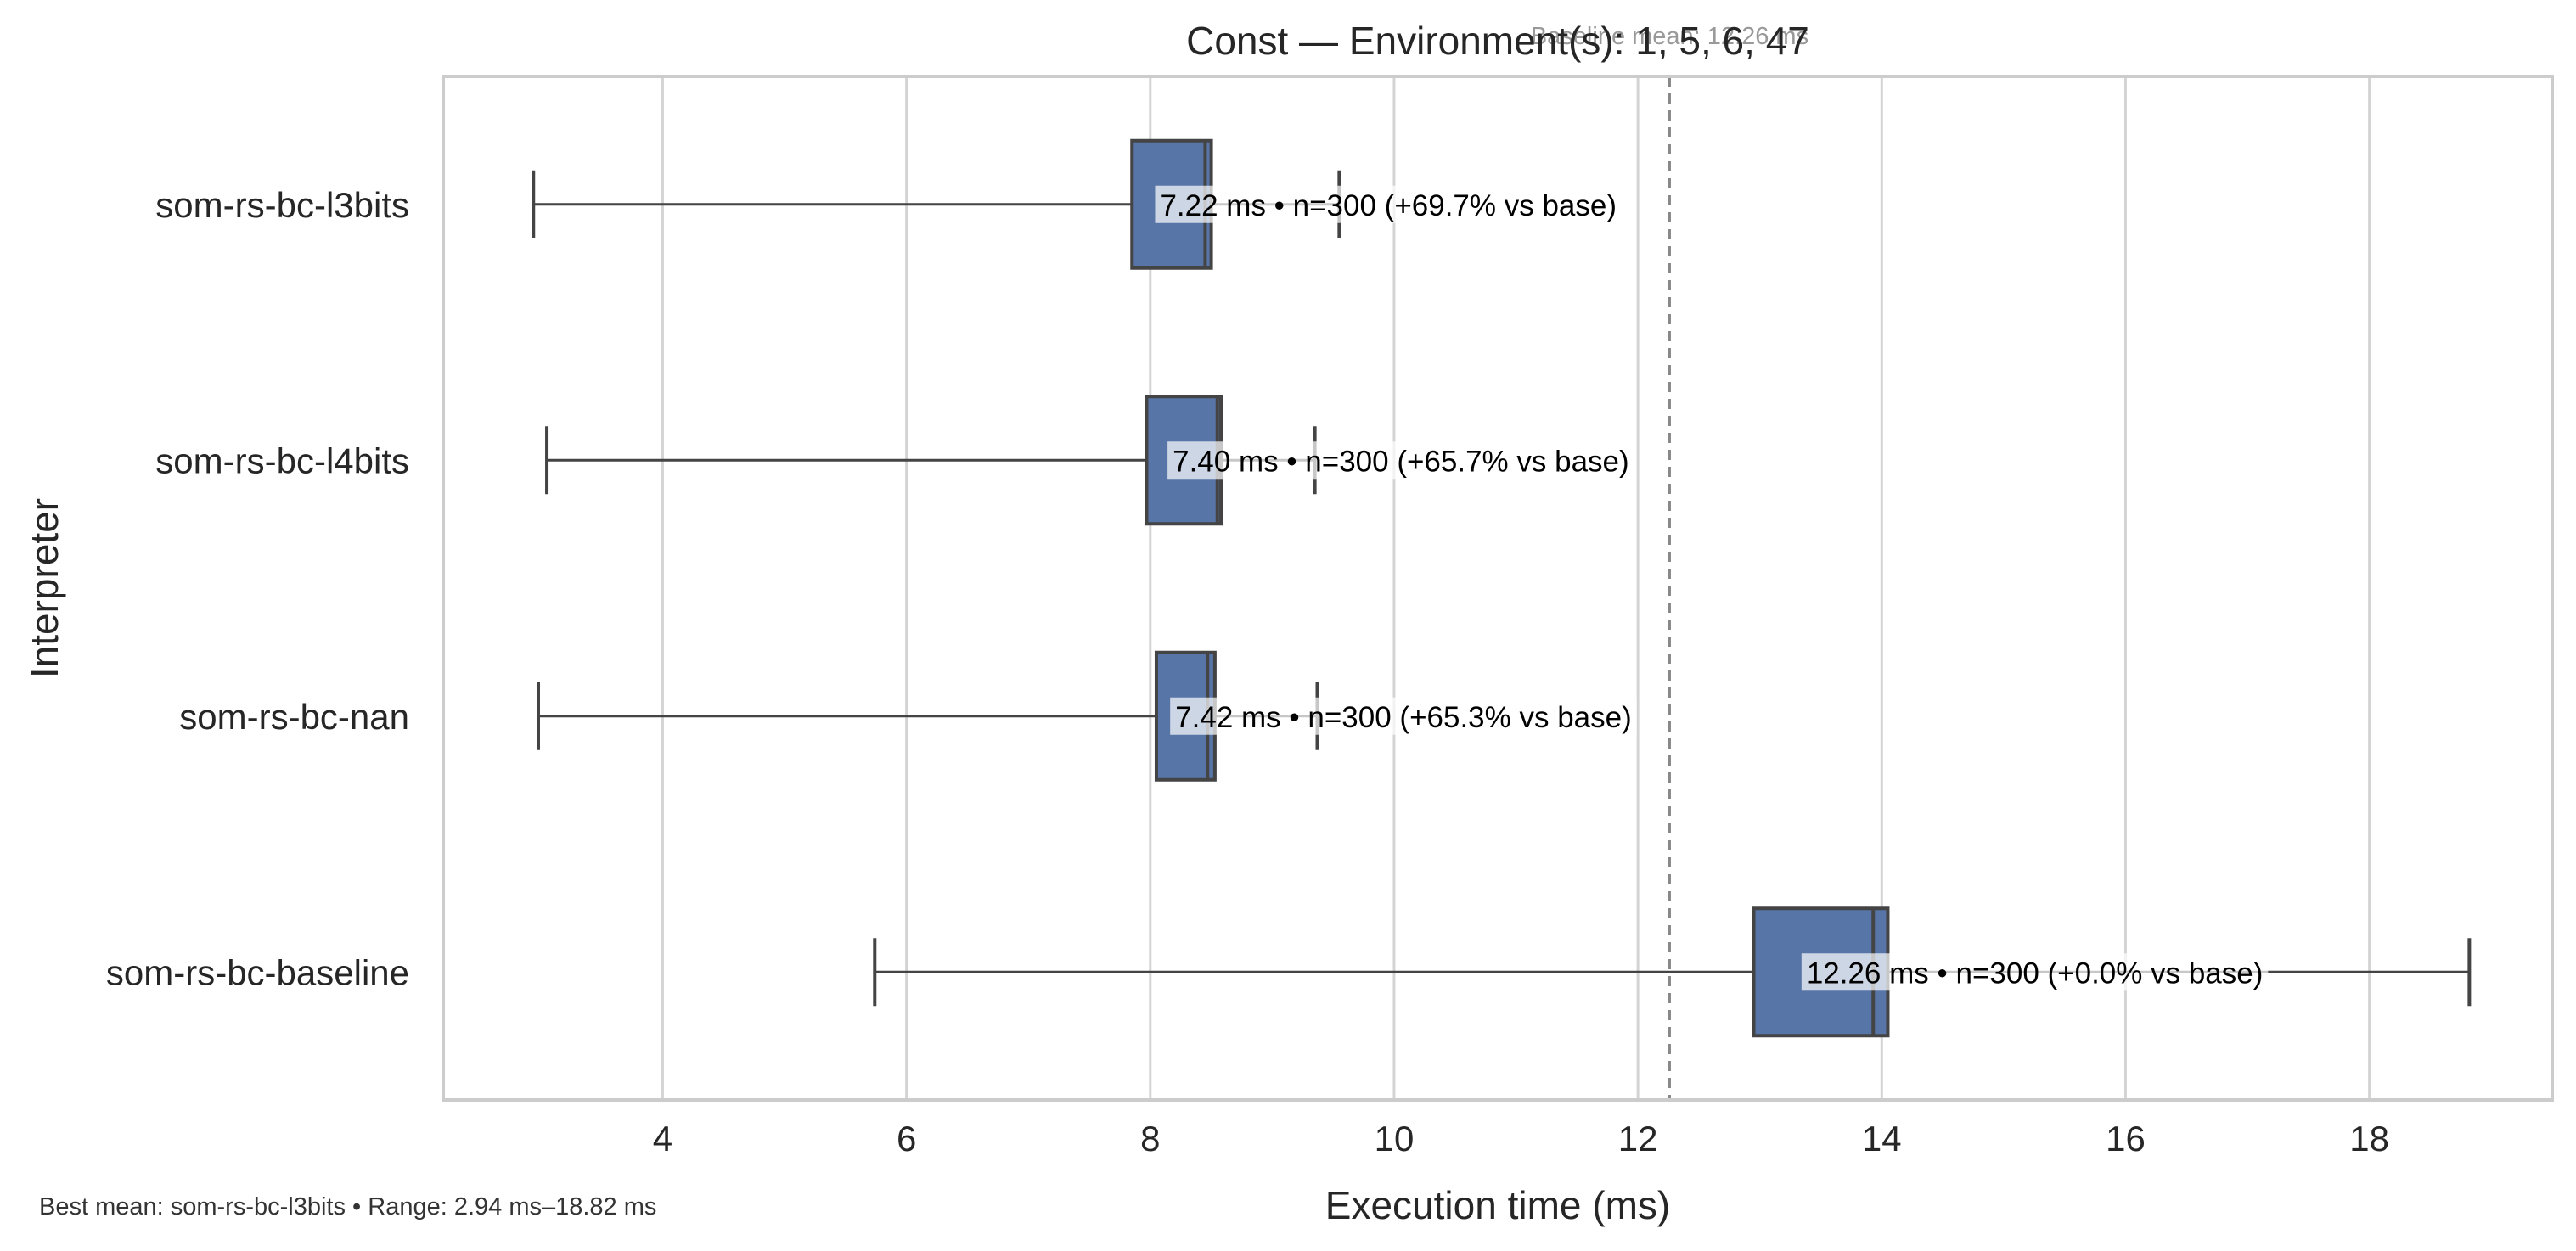  I want to click on x-tick-label: 6, so click(906, 1138).